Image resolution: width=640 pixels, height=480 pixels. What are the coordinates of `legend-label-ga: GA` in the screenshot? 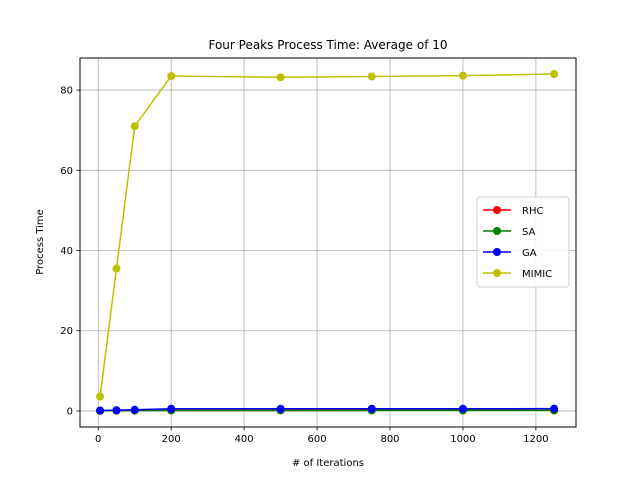 It's located at (529, 253).